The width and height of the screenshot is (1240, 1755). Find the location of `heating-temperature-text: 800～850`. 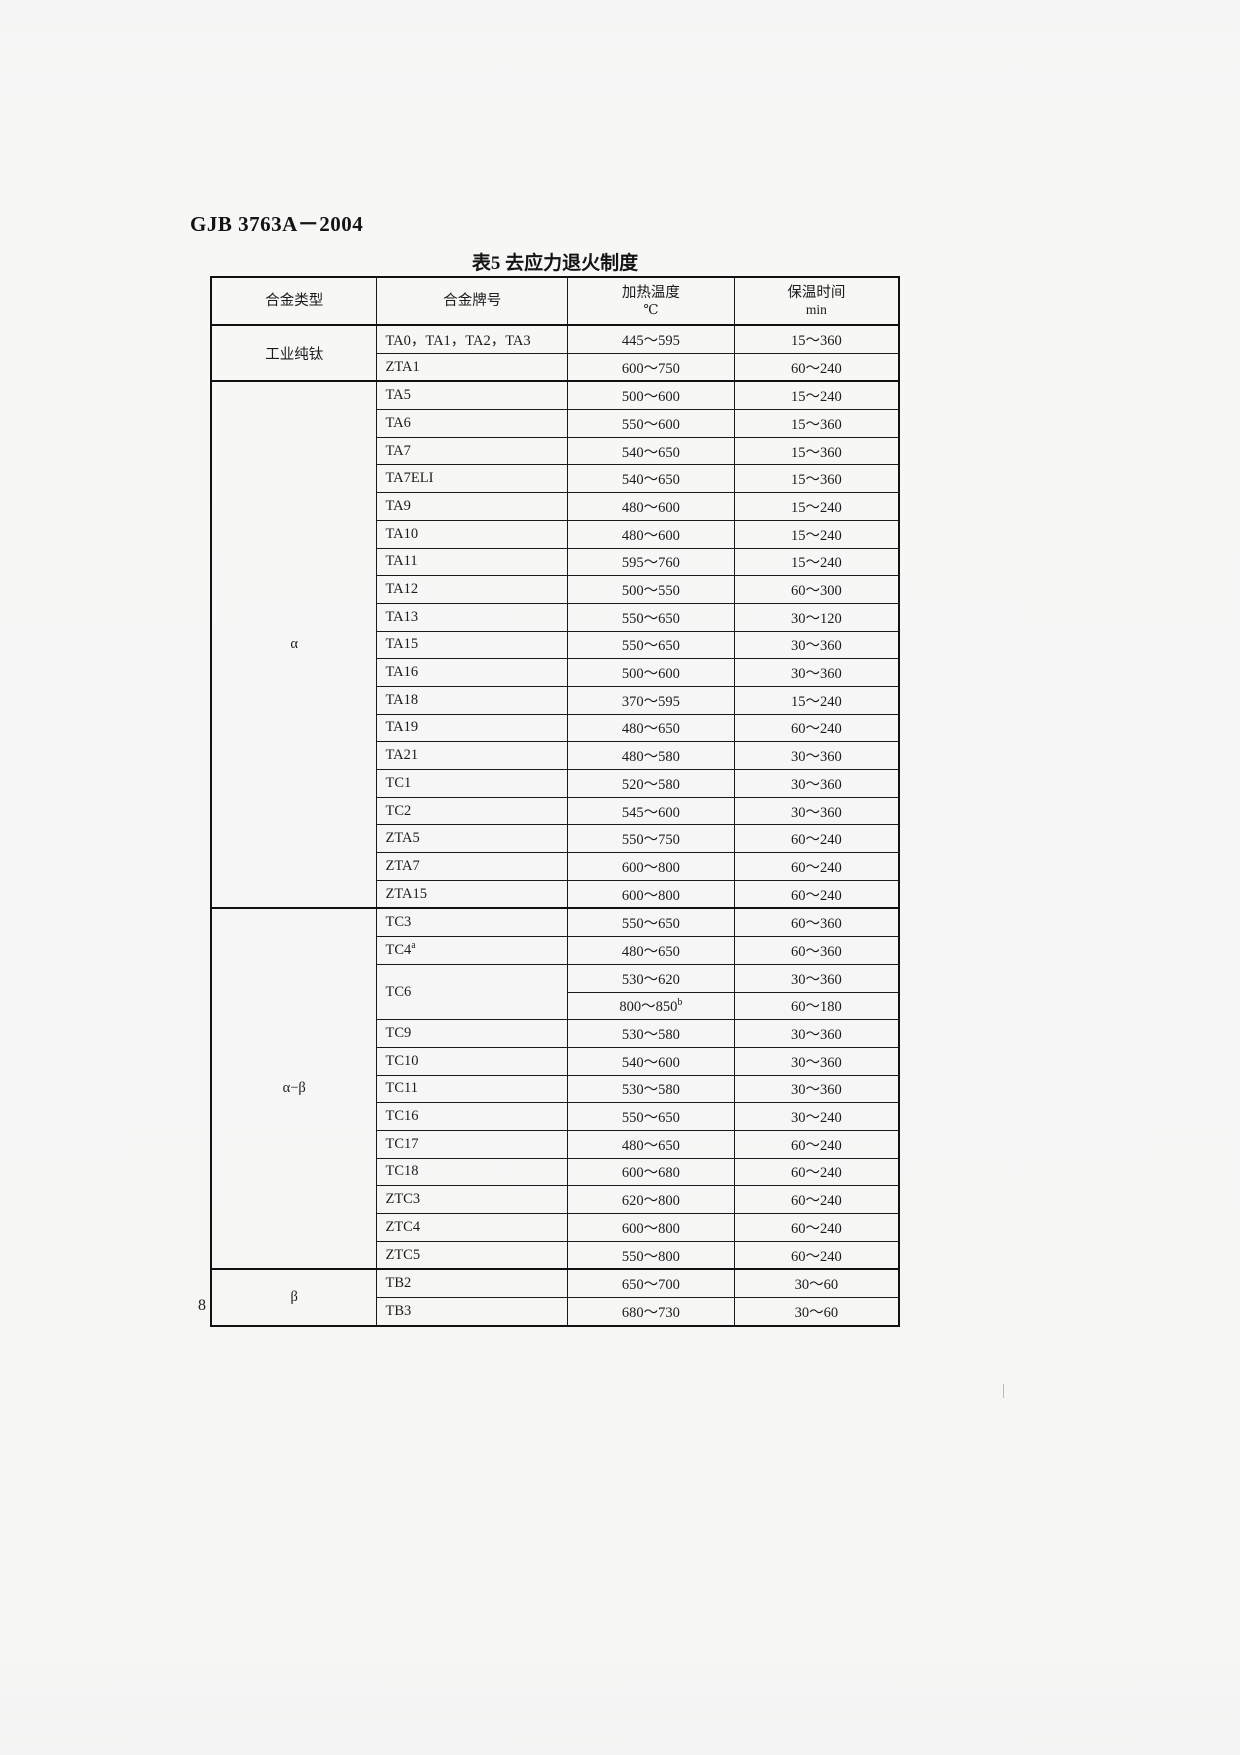

heating-temperature-text: 800～850 is located at coordinates (648, 1007).